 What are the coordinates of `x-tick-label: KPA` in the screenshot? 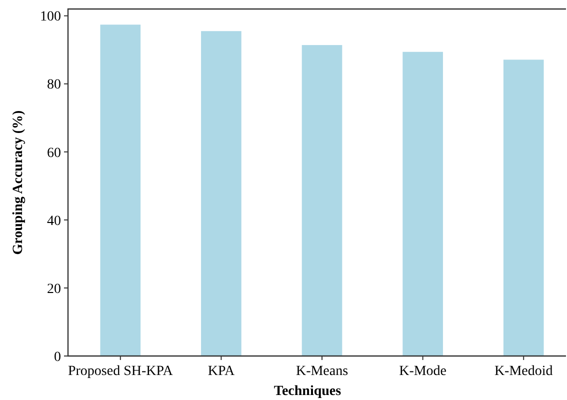 It's located at (222, 371).